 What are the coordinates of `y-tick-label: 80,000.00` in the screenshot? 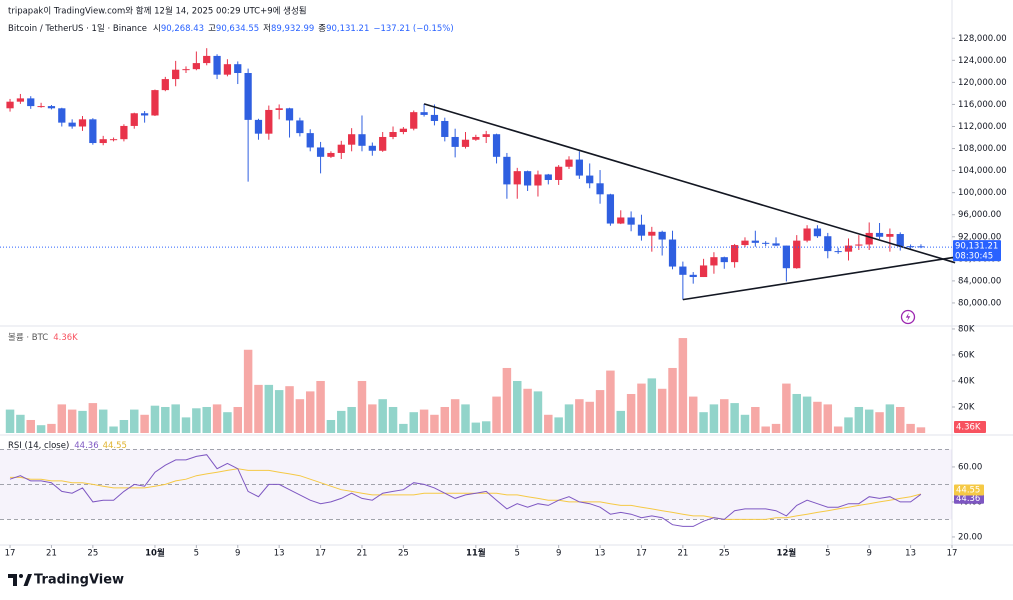 It's located at (979, 303).